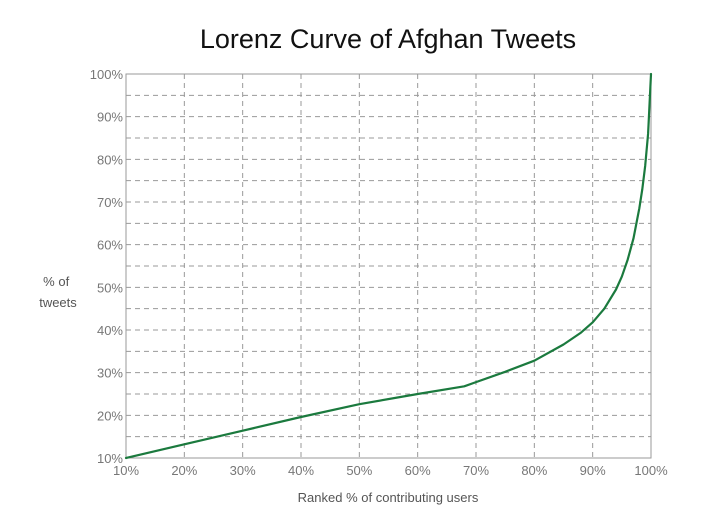 This screenshot has height=520, width=720. What do you see at coordinates (418, 470) in the screenshot?
I see `x-tick-label: 60%` at bounding box center [418, 470].